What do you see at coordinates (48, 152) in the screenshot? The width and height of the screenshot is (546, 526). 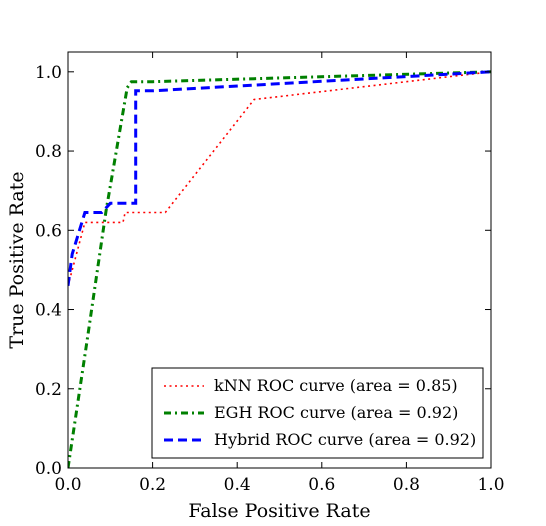 I see `y-tick-label: 0.8` at bounding box center [48, 152].